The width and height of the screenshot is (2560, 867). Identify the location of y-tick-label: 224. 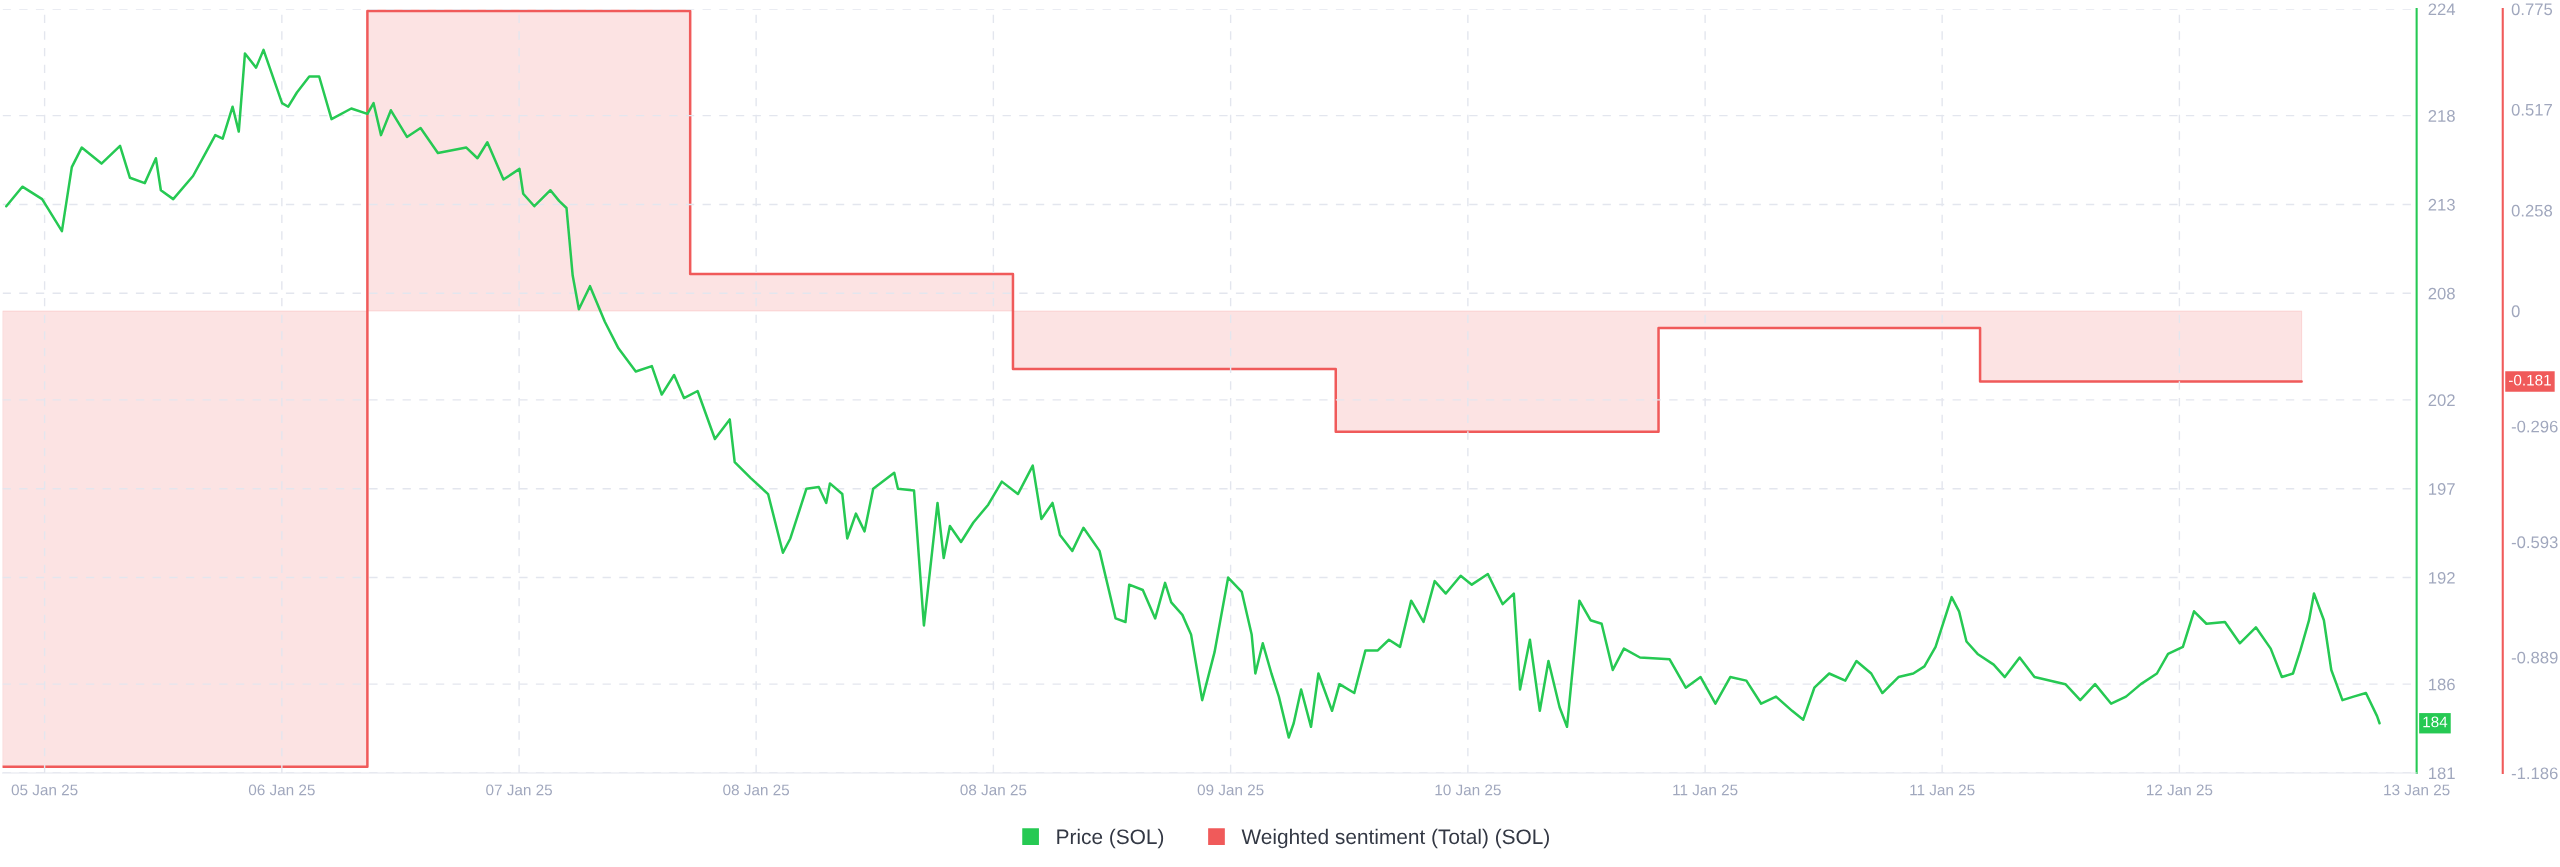
(2442, 9).